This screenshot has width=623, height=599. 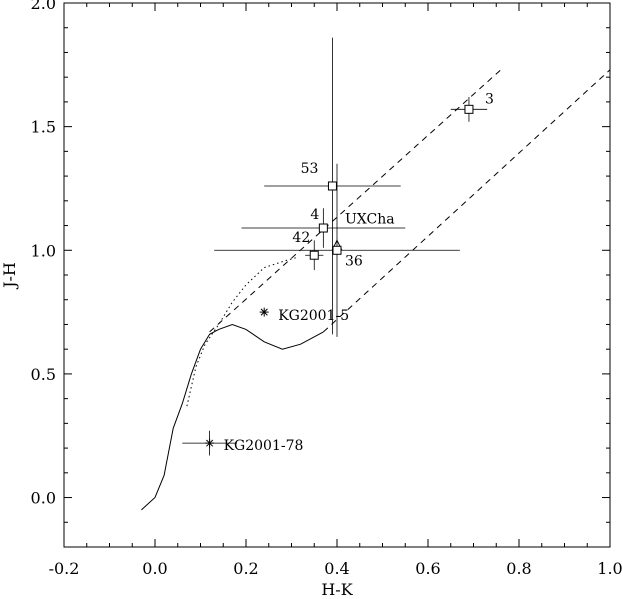 What do you see at coordinates (264, 446) in the screenshot?
I see `point-label: KG2001-78` at bounding box center [264, 446].